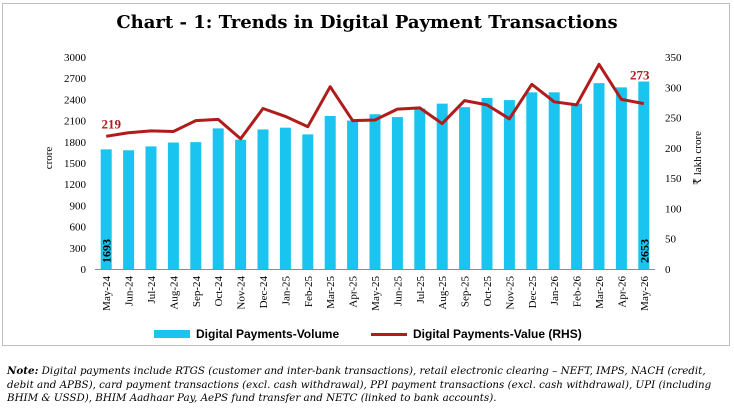 The width and height of the screenshot is (734, 417). What do you see at coordinates (75, 164) in the screenshot?
I see `y-tick-label: 1500` at bounding box center [75, 164].